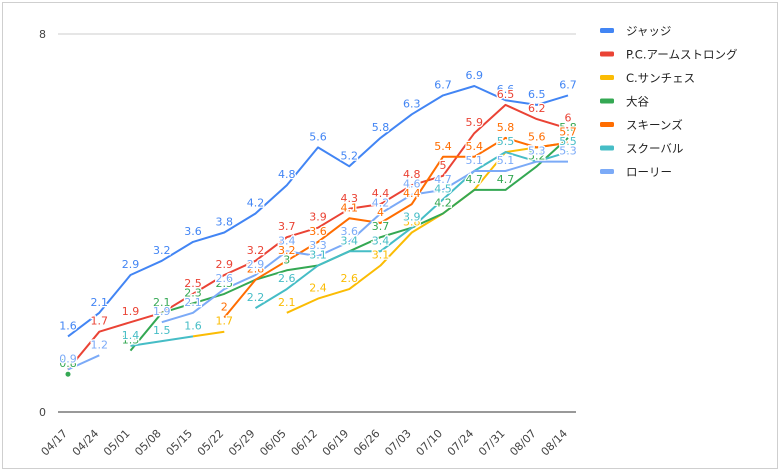 The width and height of the screenshot is (780, 471). I want to click on data-label: 6.5, so click(537, 94).